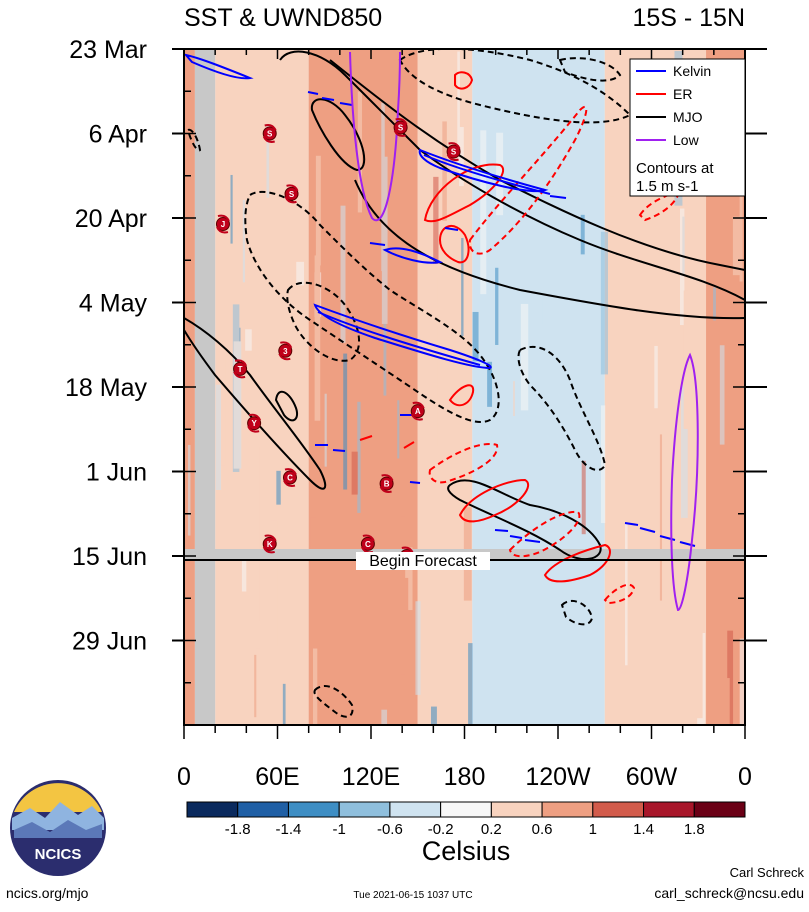  I want to click on storm-label: C, so click(368, 544).